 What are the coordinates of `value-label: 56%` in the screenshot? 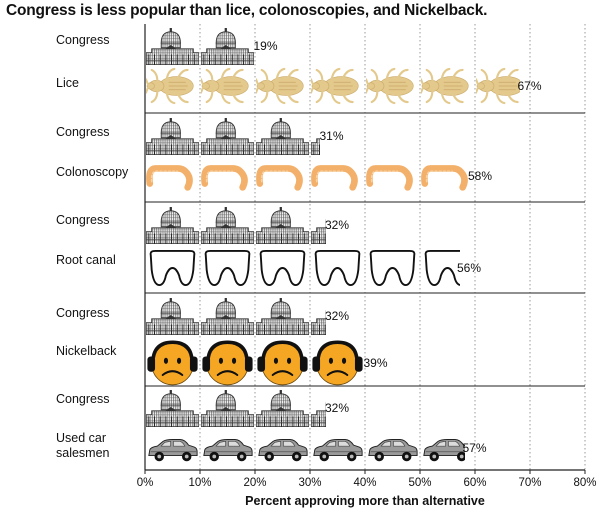 It's located at (469, 268).